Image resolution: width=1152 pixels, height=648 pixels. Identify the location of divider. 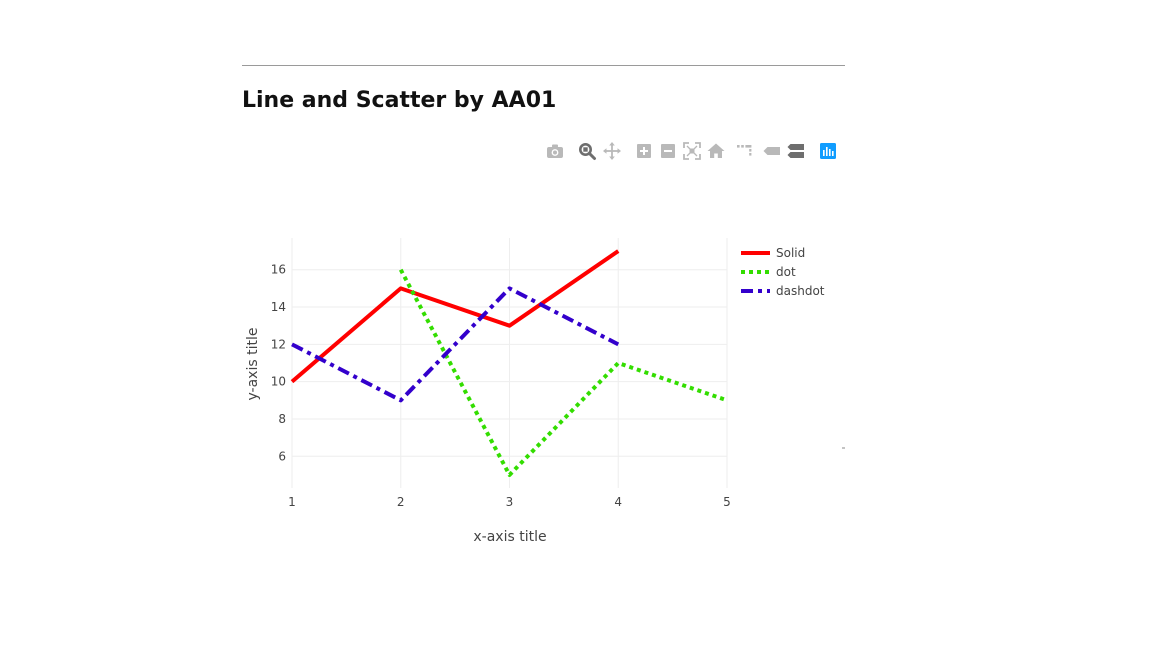
(543, 65).